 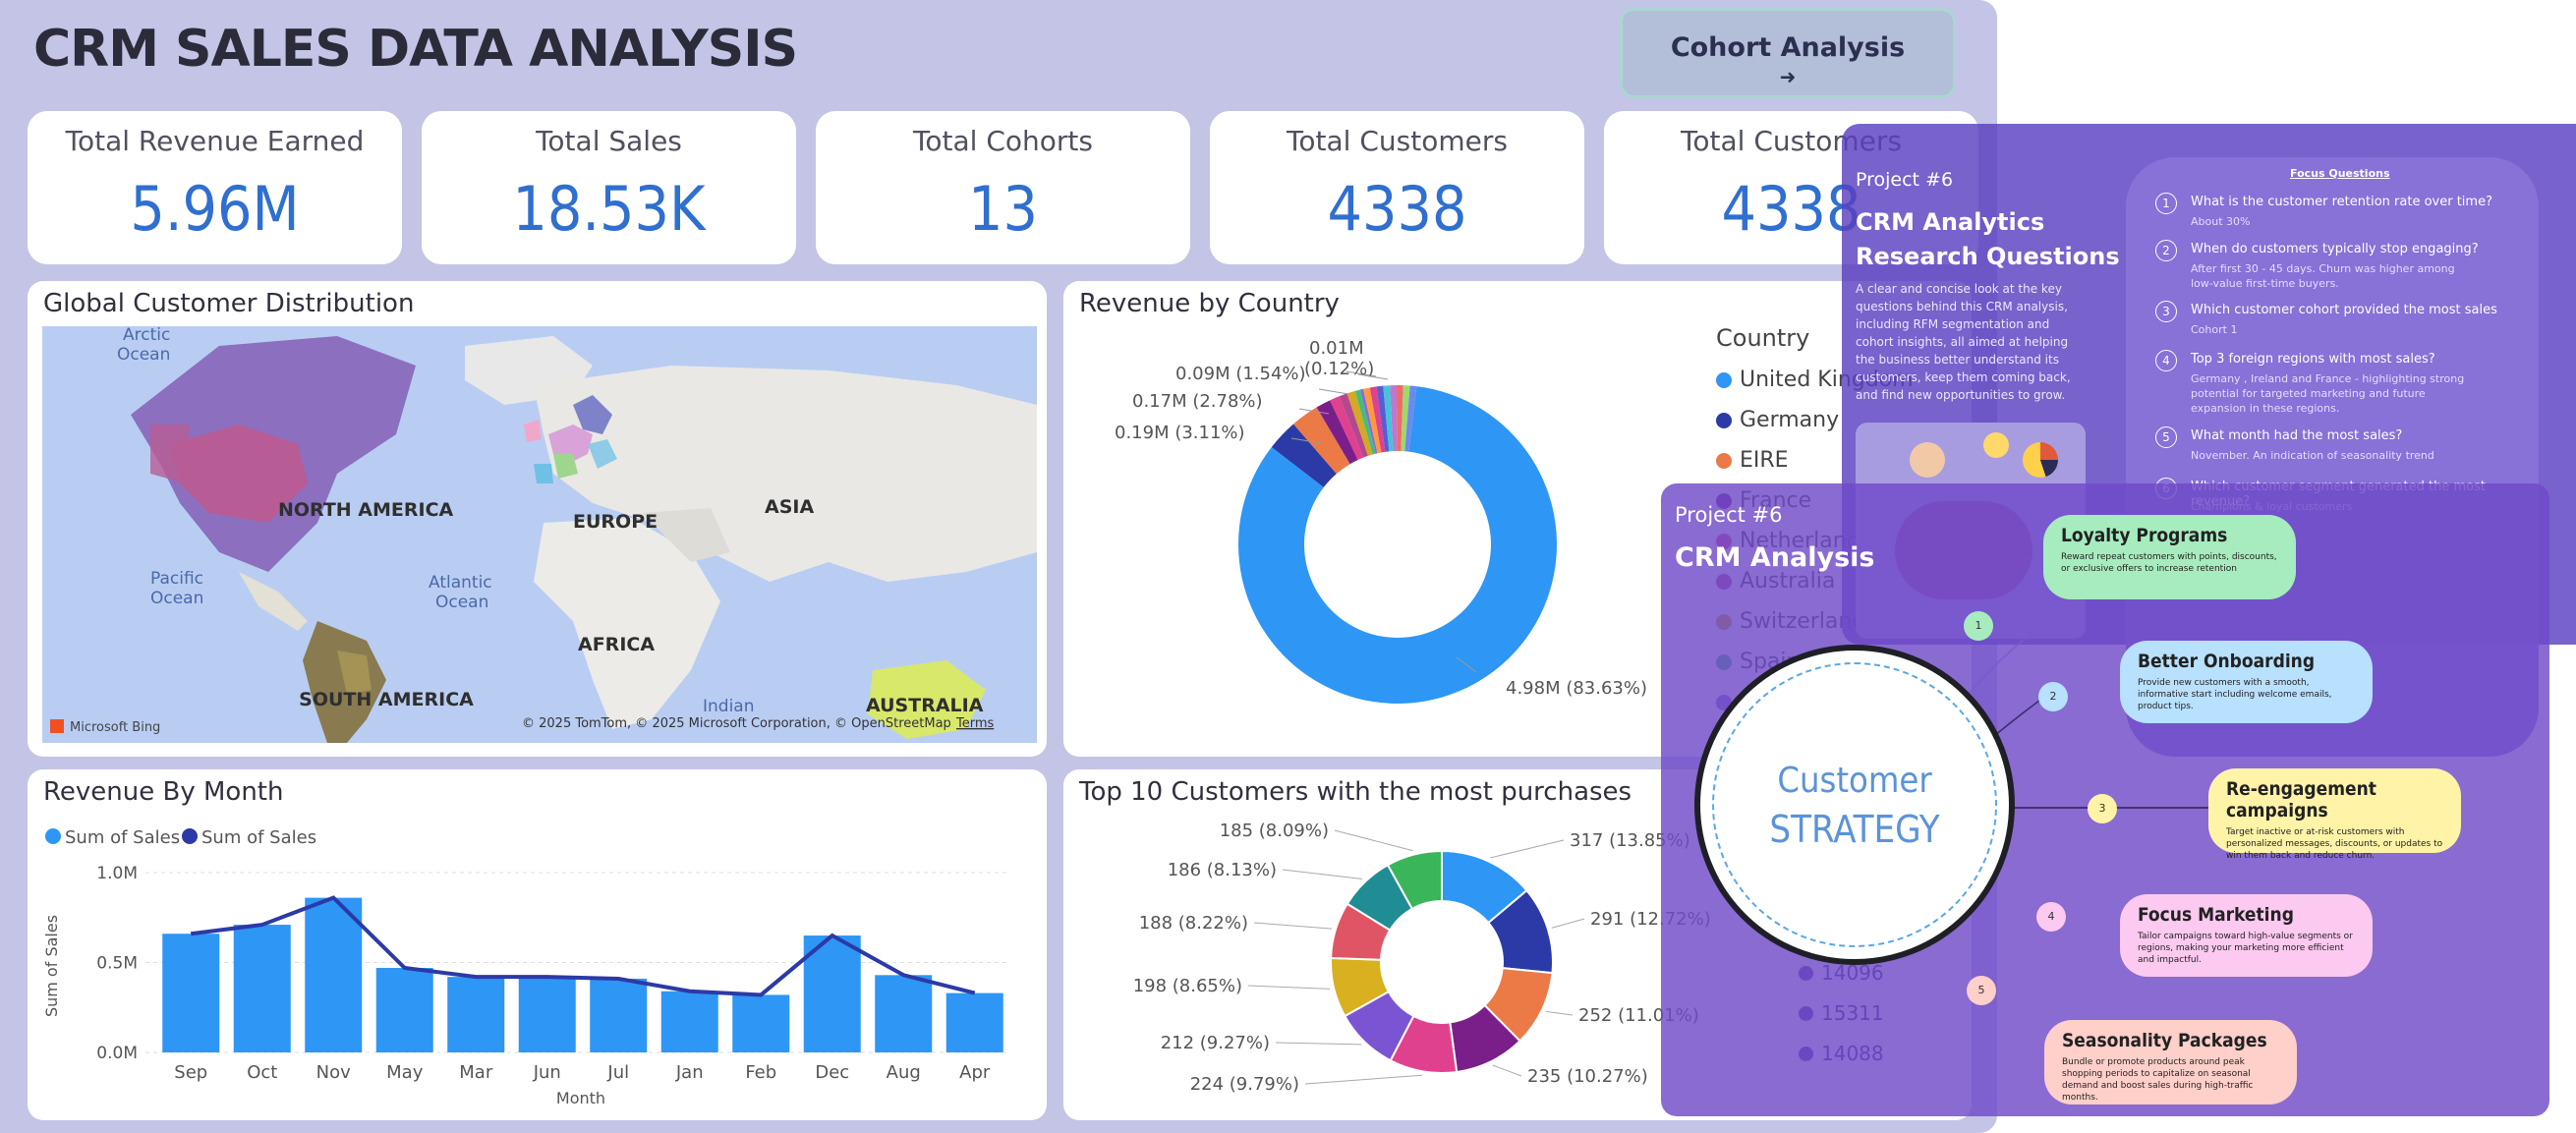 I want to click on research-title-1: CRM Analytics, so click(x=1951, y=222).